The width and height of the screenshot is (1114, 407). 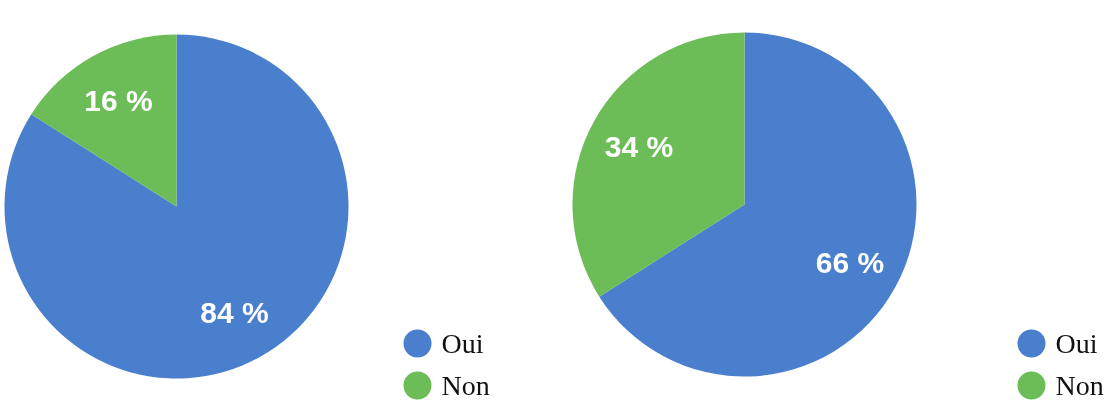 What do you see at coordinates (850, 262) in the screenshot?
I see `data-label: 66 %` at bounding box center [850, 262].